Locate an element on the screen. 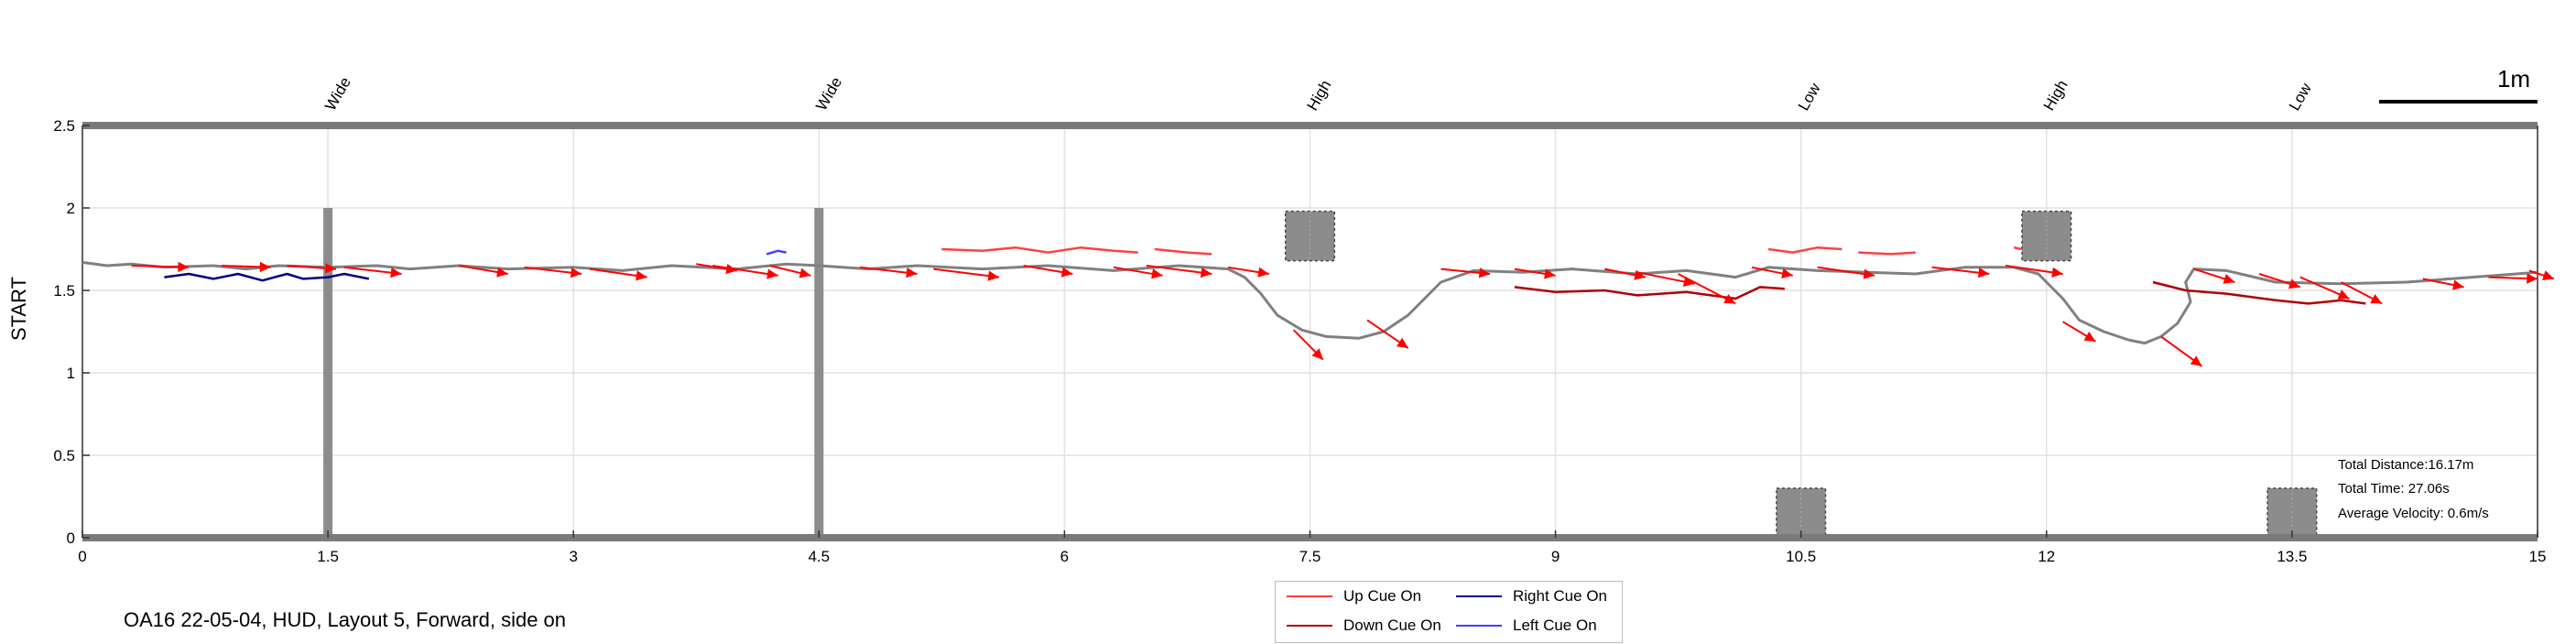 The width and height of the screenshot is (2576, 644). legend-item-left-cue: Left Cue On is located at coordinates (1526, 626).